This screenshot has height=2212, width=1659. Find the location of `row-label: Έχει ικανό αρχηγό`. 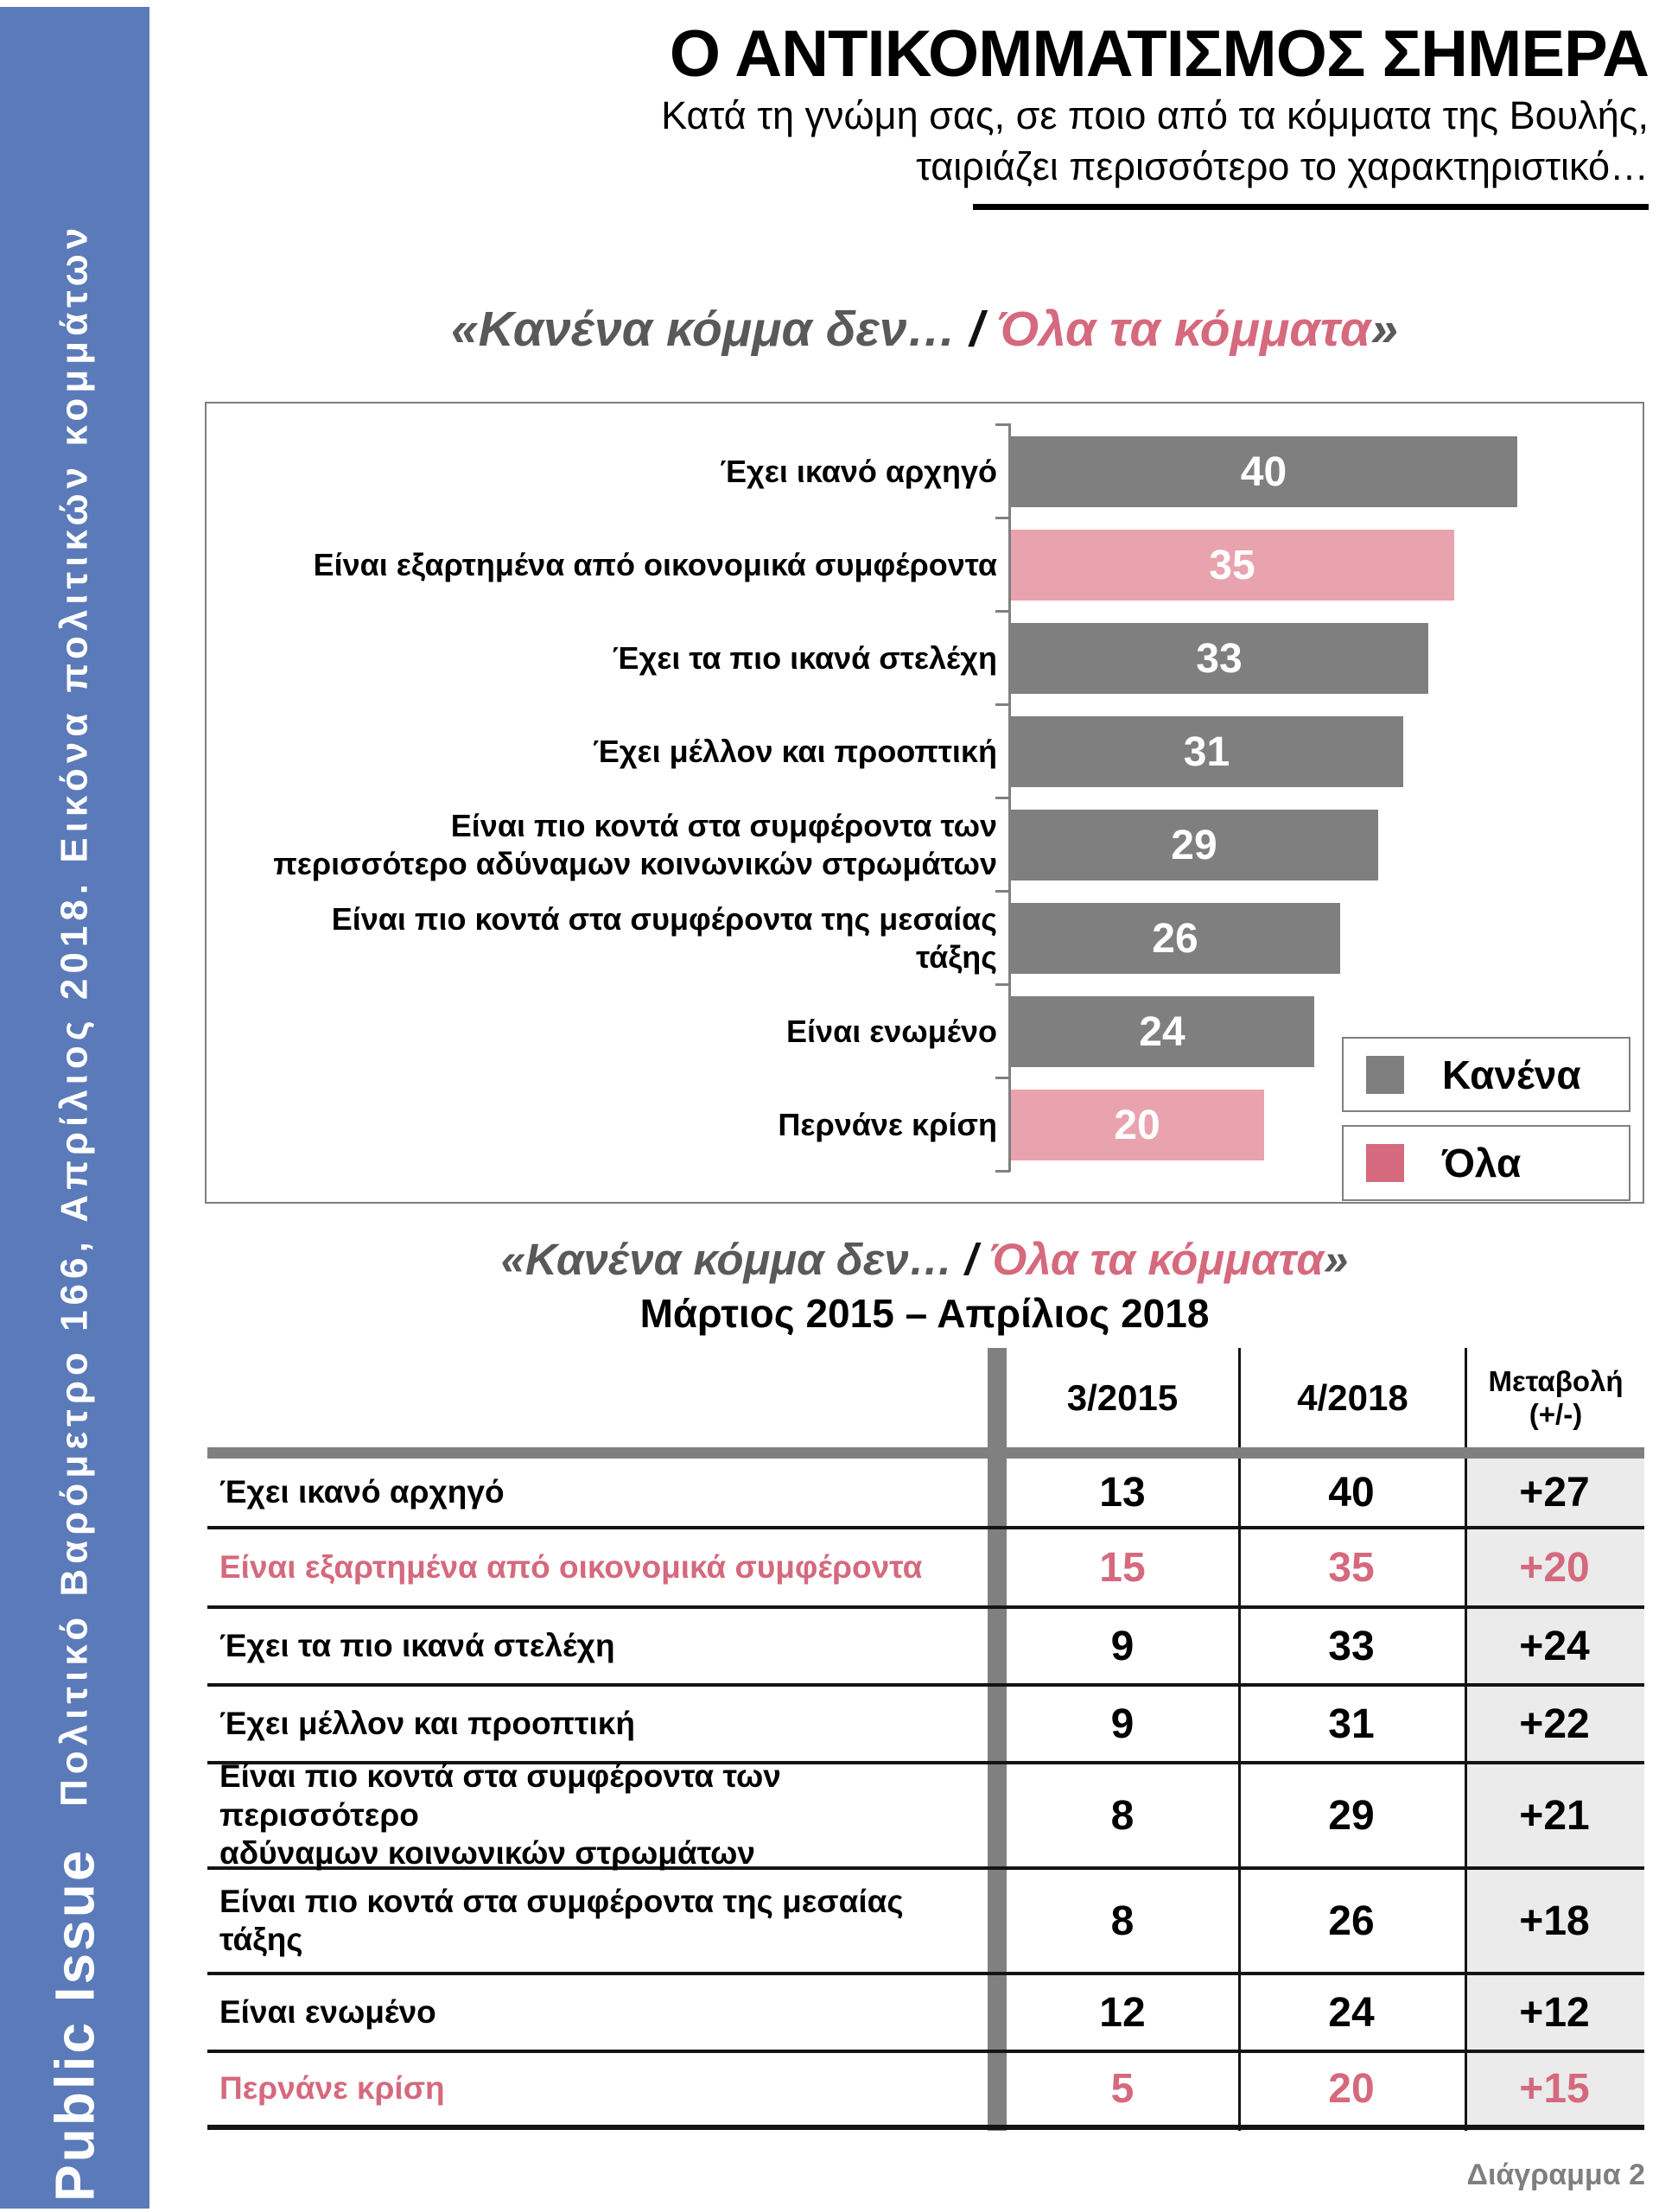

row-label: Έχει ικανό αρχηγό is located at coordinates (362, 1491).